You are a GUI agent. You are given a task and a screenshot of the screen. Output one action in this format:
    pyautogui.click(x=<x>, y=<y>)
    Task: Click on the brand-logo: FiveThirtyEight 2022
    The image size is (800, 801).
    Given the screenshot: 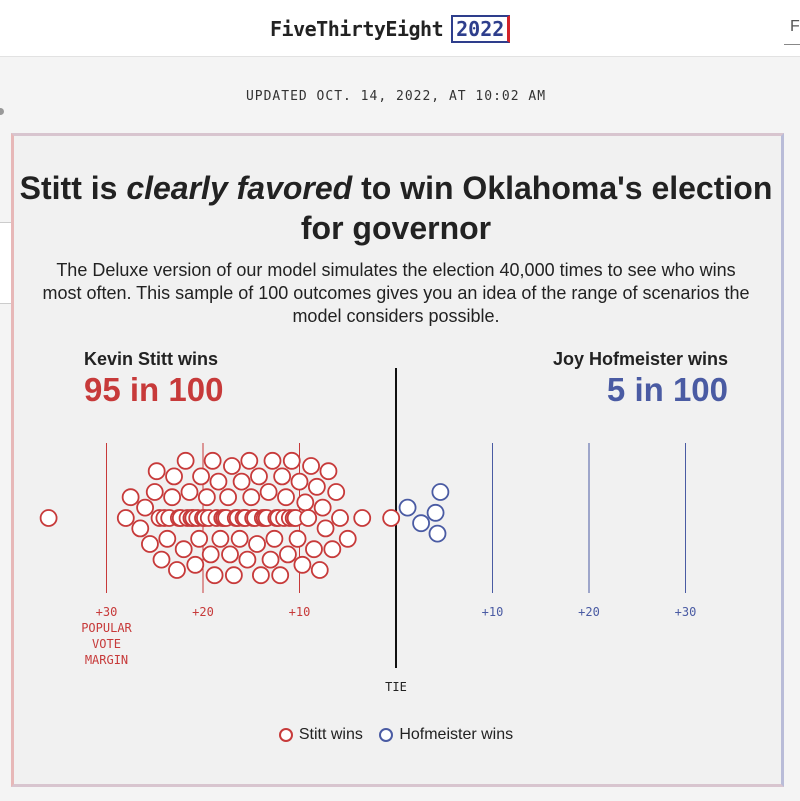 What is the action you would take?
    pyautogui.click(x=390, y=29)
    